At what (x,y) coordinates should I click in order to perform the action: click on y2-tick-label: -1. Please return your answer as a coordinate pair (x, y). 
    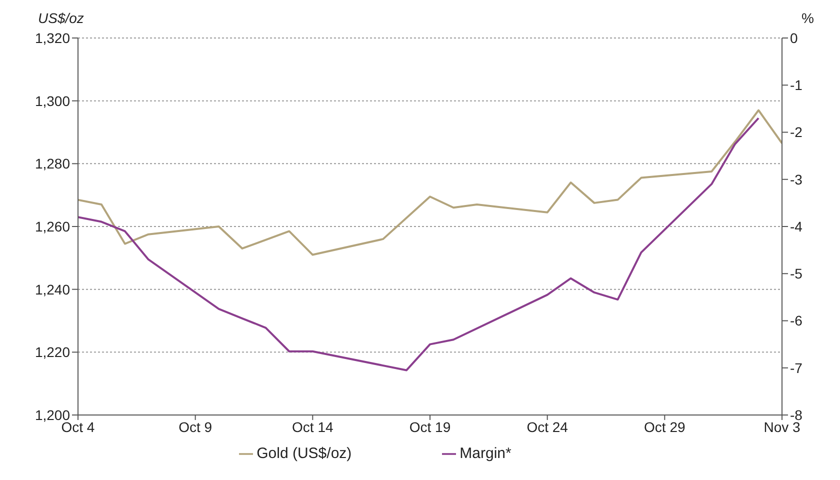
    Looking at the image, I should click on (796, 85).